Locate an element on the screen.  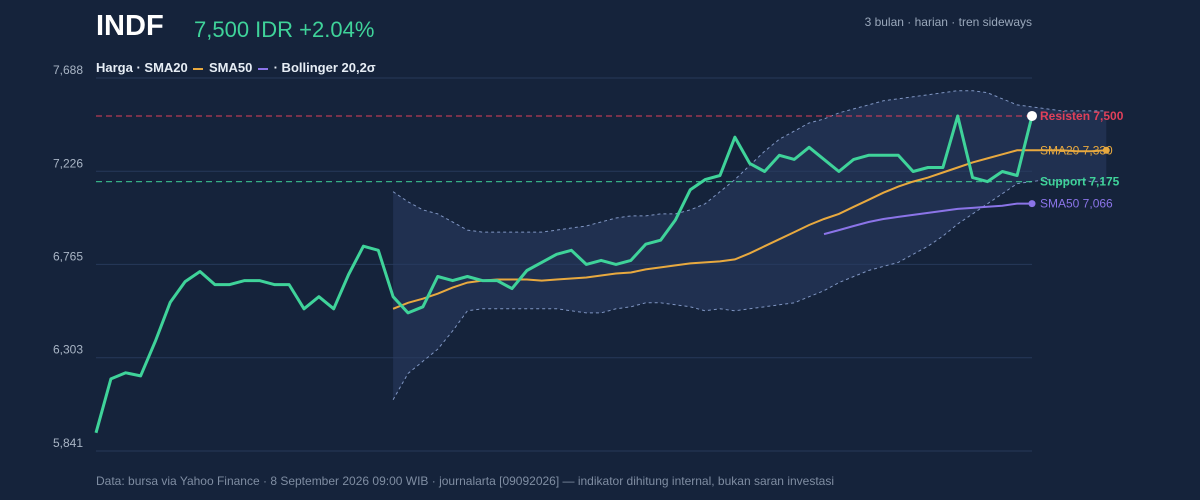
y-tick-label: 7,688 is located at coordinates (68, 70).